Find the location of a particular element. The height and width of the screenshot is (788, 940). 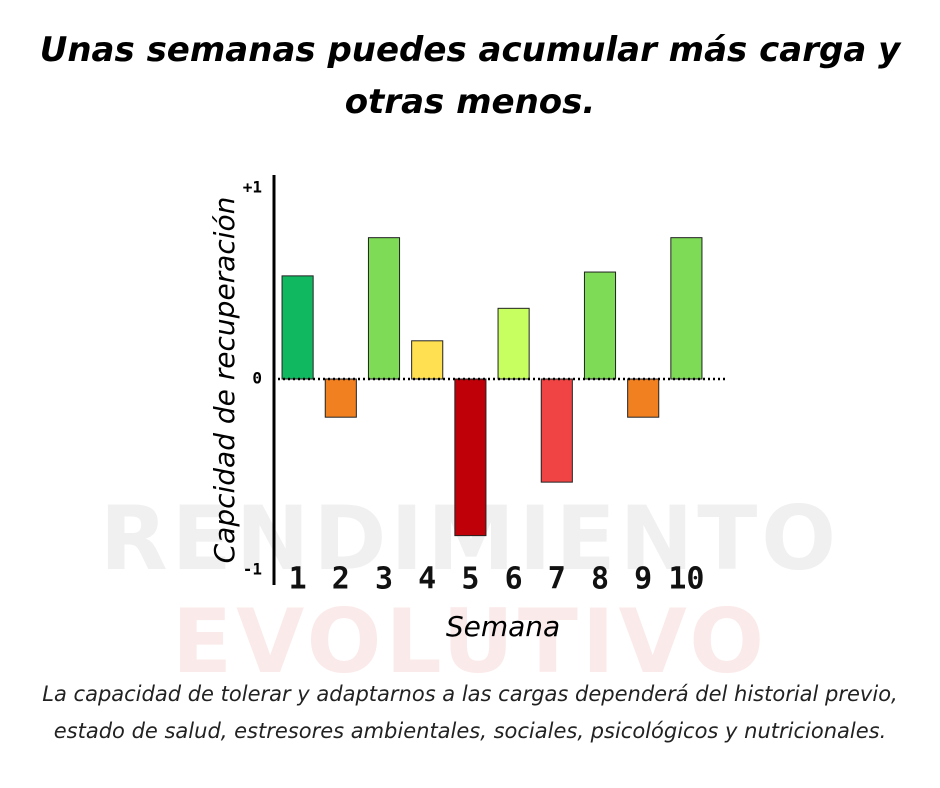

x-axis-label: Semana is located at coordinates (503, 626).